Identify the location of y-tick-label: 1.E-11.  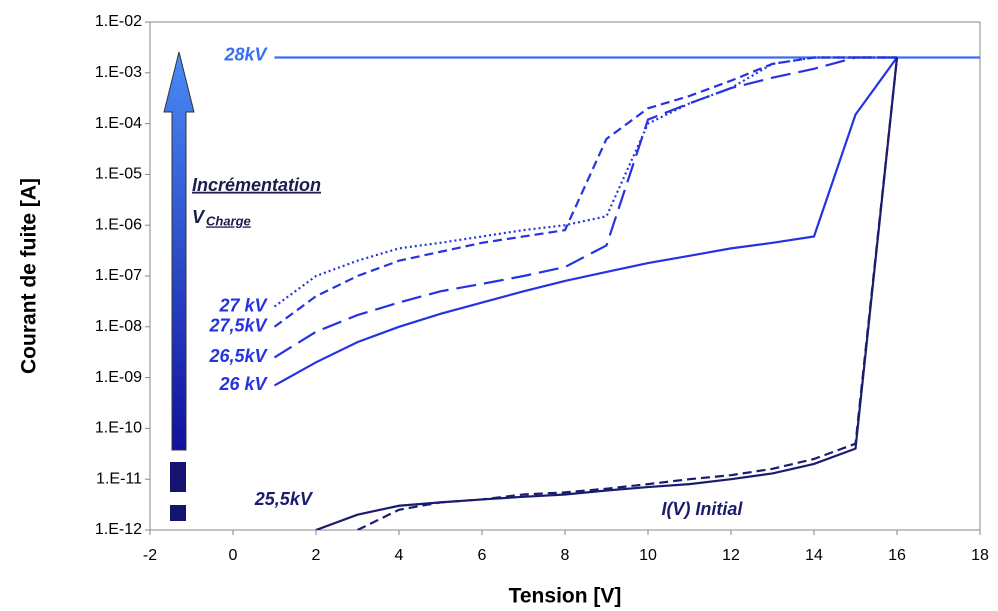
(119, 478).